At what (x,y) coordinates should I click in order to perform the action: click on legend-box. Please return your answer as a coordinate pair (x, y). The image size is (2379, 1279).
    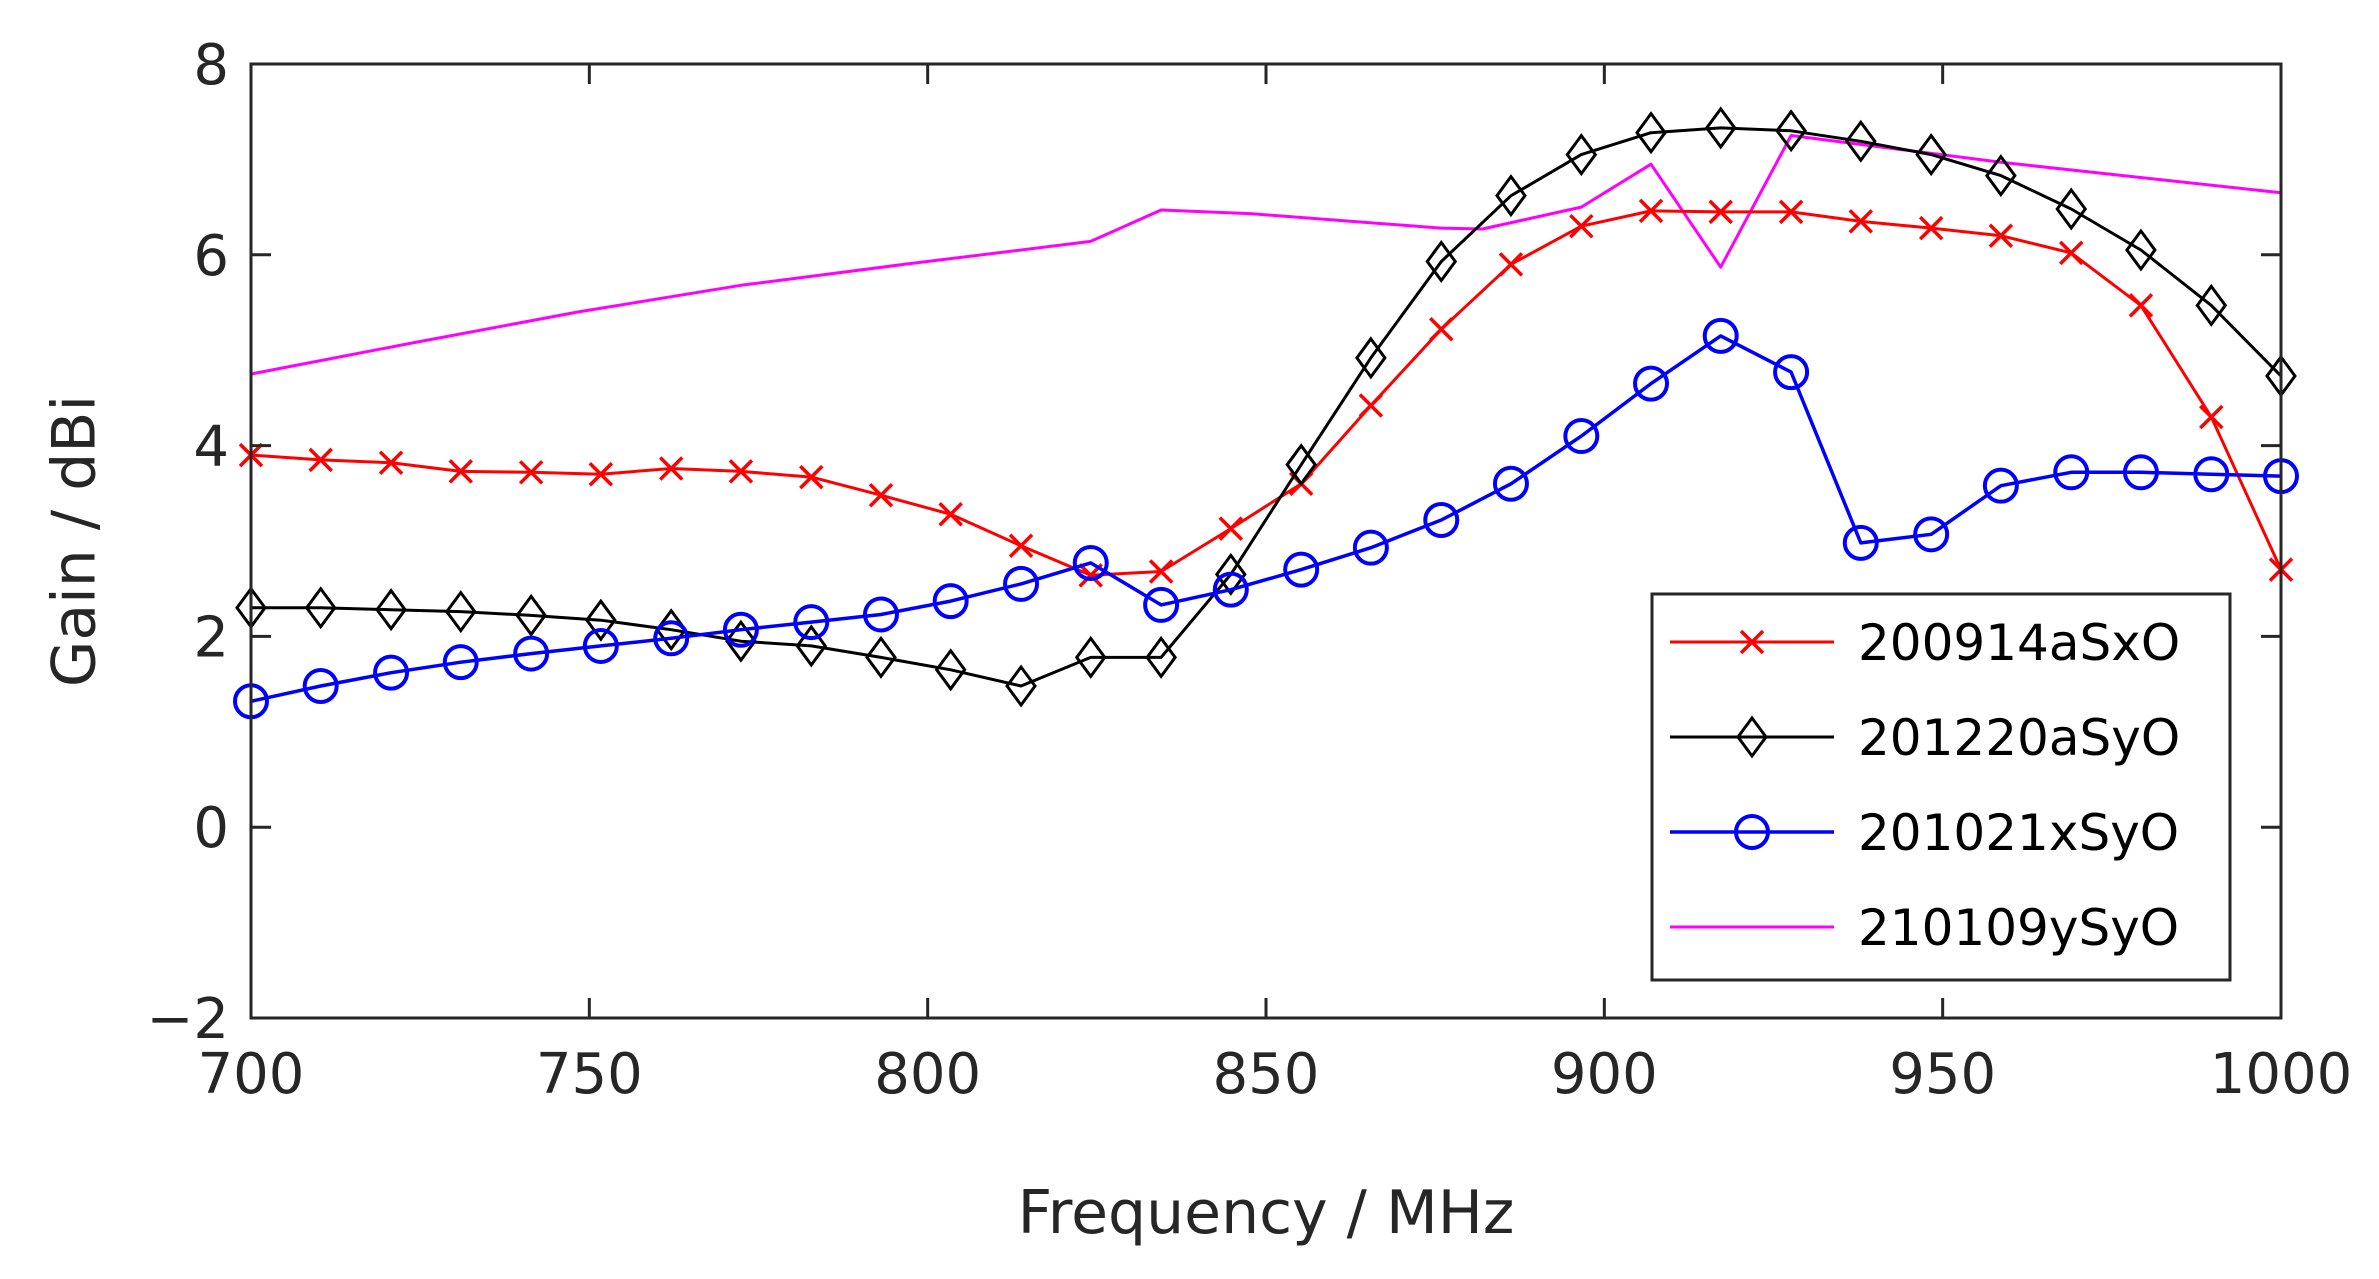
    Looking at the image, I should click on (1941, 787).